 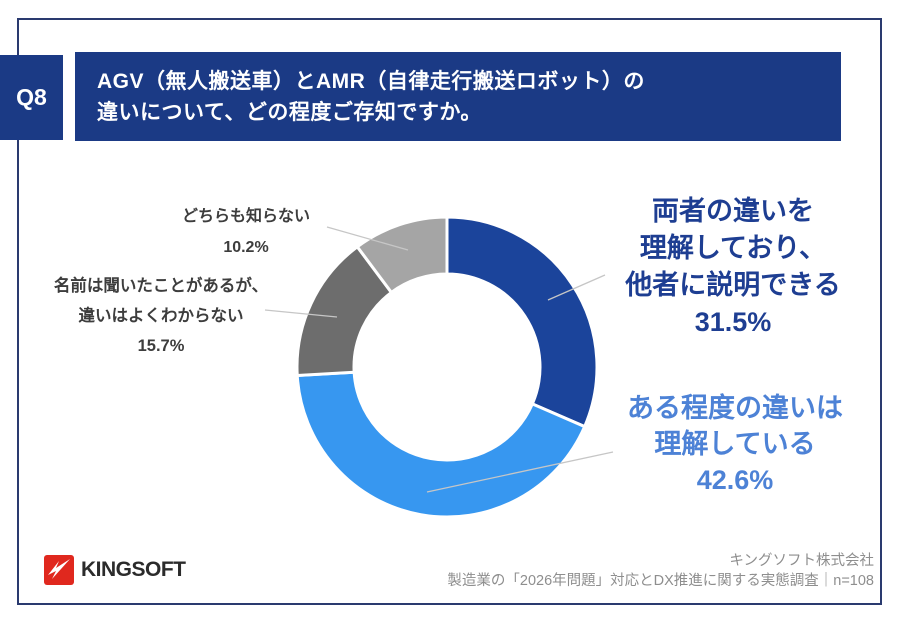 What do you see at coordinates (733, 322) in the screenshot?
I see `percentage-value: 31.5%` at bounding box center [733, 322].